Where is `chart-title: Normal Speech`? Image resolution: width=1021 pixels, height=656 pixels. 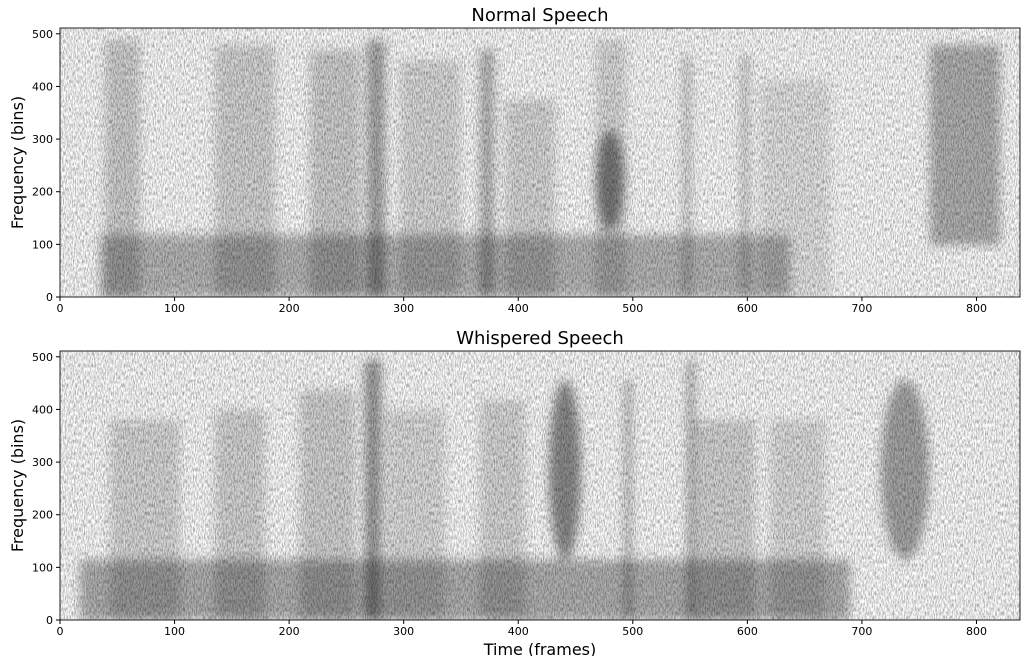 chart-title: Normal Speech is located at coordinates (539, 15).